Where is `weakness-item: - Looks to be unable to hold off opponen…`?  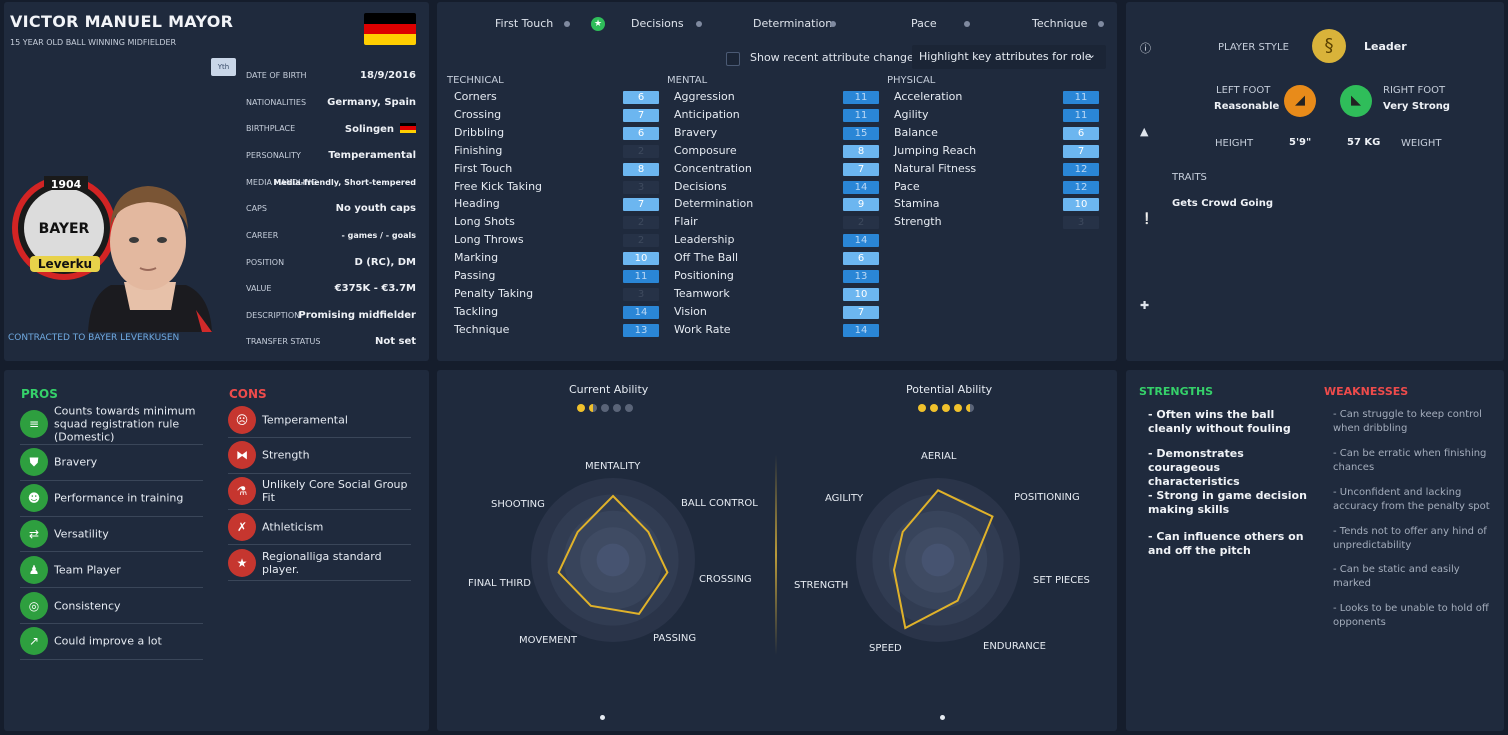
weakness-item: - Looks to be unable to hold off opponen… is located at coordinates (1411, 615).